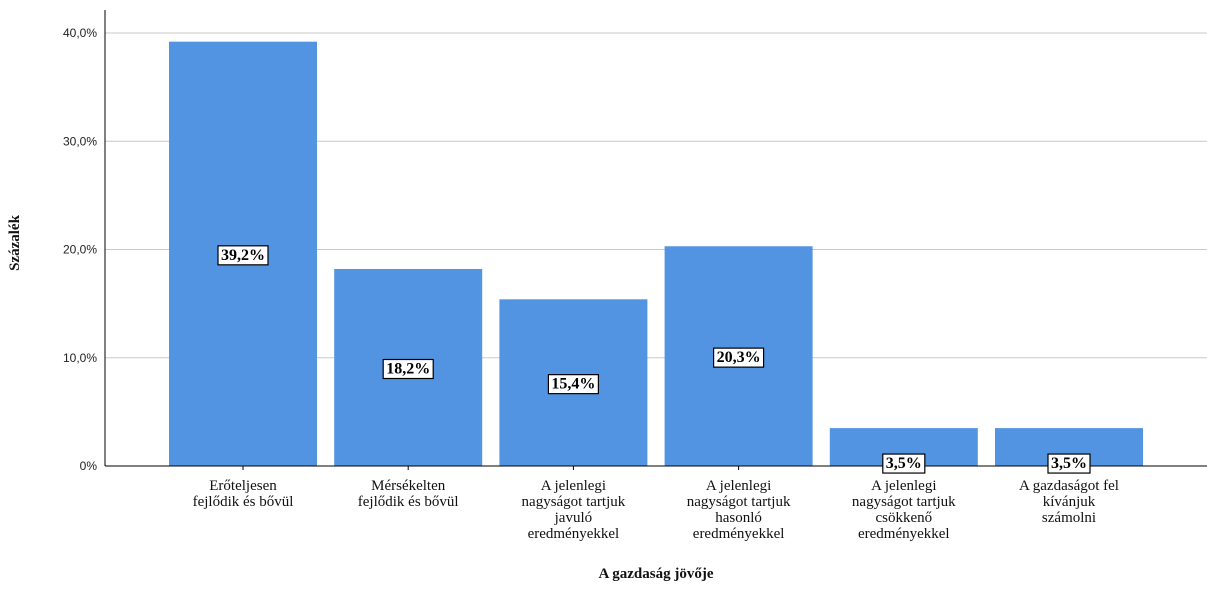 Image resolution: width=1207 pixels, height=590 pixels. I want to click on x-tick-label: Erőteljesen fejlődik és bővül, so click(243, 494).